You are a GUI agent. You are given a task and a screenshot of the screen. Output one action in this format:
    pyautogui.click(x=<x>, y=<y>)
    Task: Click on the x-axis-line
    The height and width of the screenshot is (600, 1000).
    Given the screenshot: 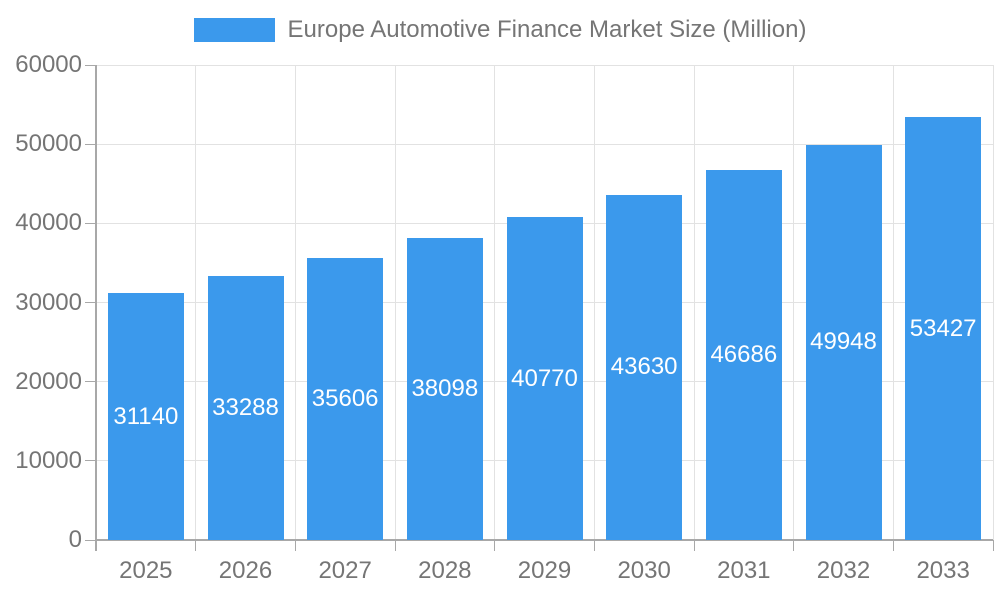 What is the action you would take?
    pyautogui.click(x=544, y=540)
    